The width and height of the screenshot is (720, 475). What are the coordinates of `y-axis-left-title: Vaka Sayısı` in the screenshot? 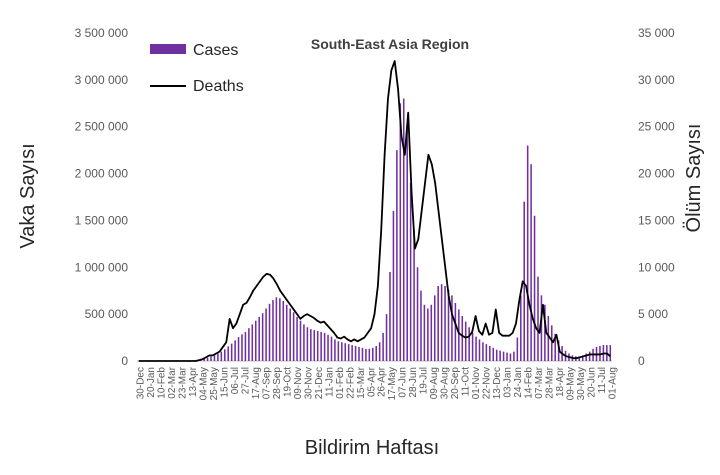 It's located at (28, 195).